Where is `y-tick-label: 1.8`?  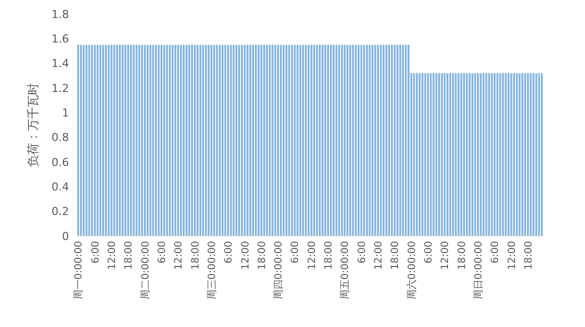
y-tick-label: 1.8 is located at coordinates (60, 14).